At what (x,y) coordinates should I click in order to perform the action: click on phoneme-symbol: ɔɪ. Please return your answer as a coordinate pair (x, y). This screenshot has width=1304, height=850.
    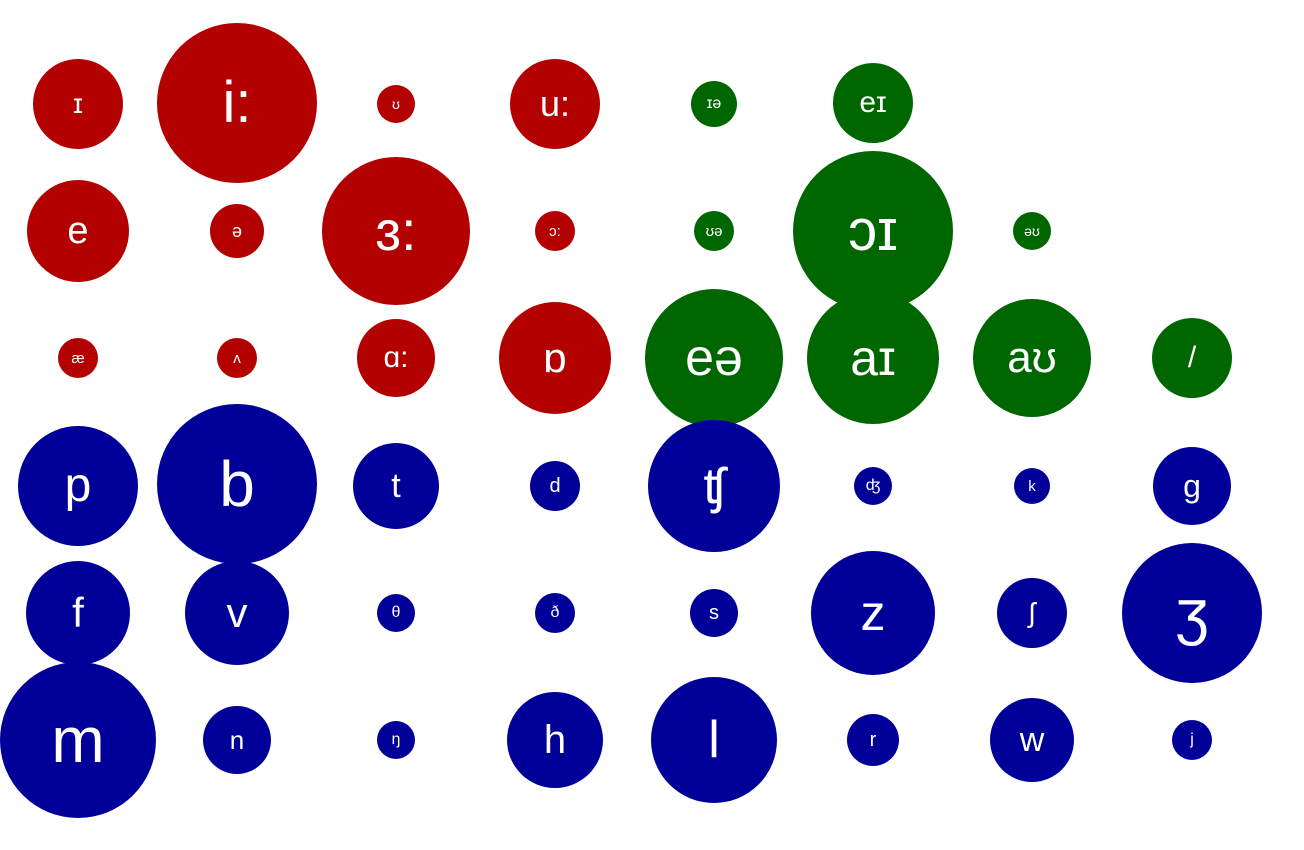
    Looking at the image, I should click on (873, 230).